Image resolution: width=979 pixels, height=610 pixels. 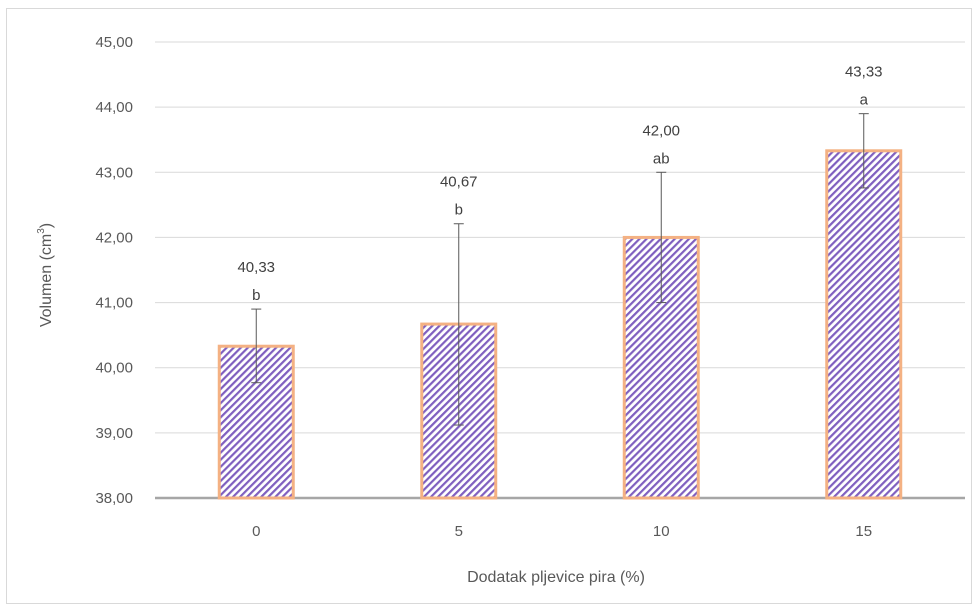 I want to click on data-label: 40,33, so click(x=256, y=267).